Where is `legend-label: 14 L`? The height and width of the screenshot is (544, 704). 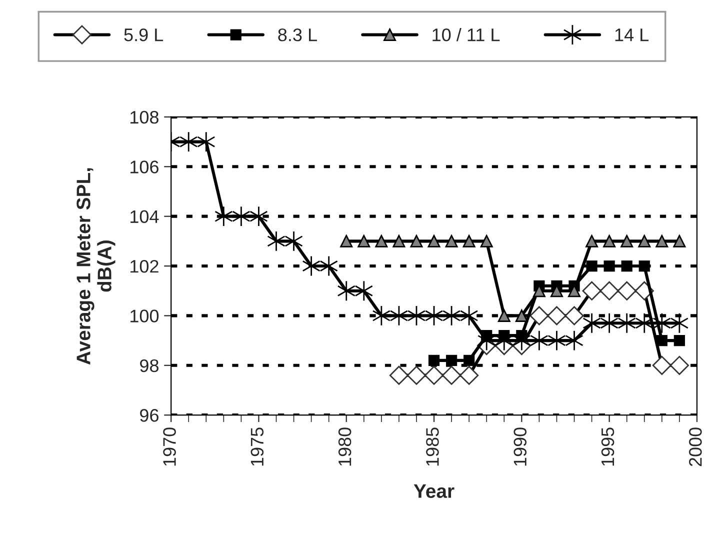
legend-label: 14 L is located at coordinates (632, 35).